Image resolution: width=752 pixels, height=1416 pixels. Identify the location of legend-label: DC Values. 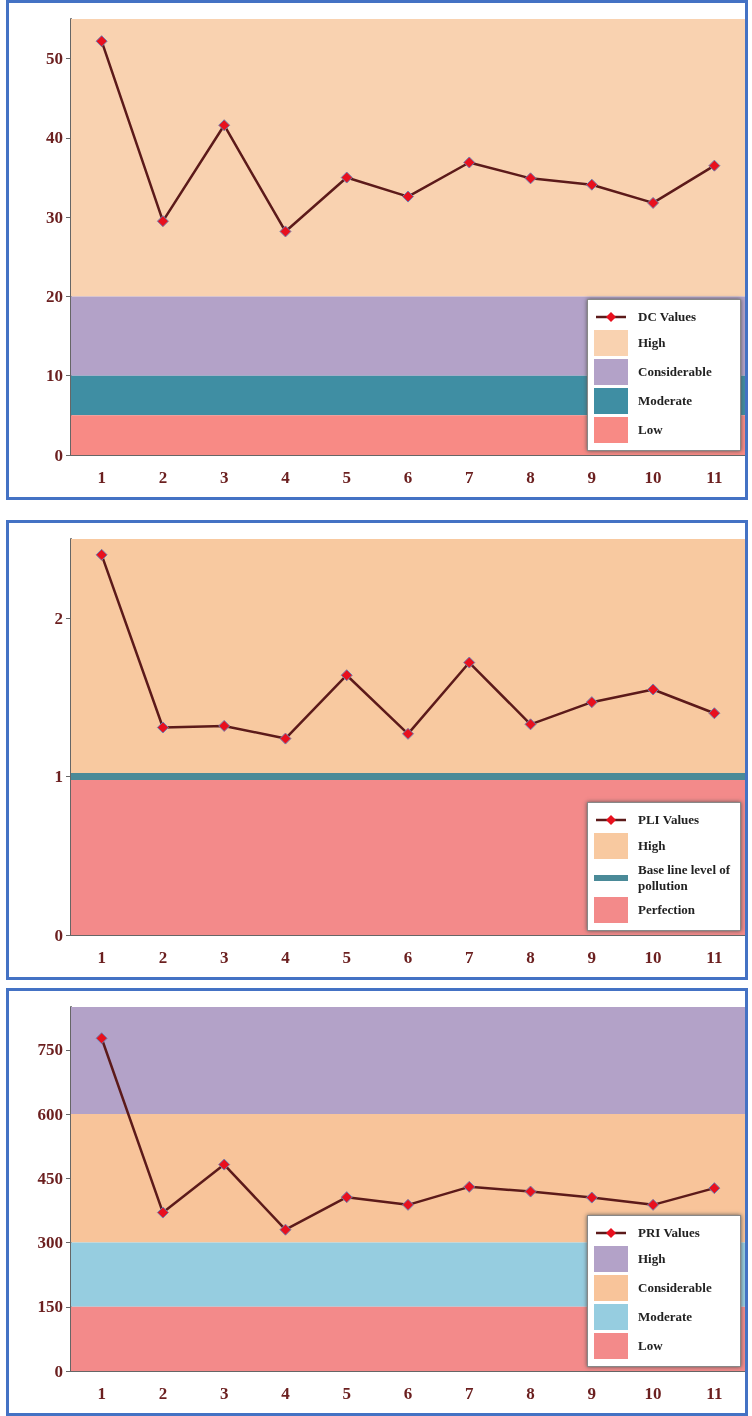
(668, 317).